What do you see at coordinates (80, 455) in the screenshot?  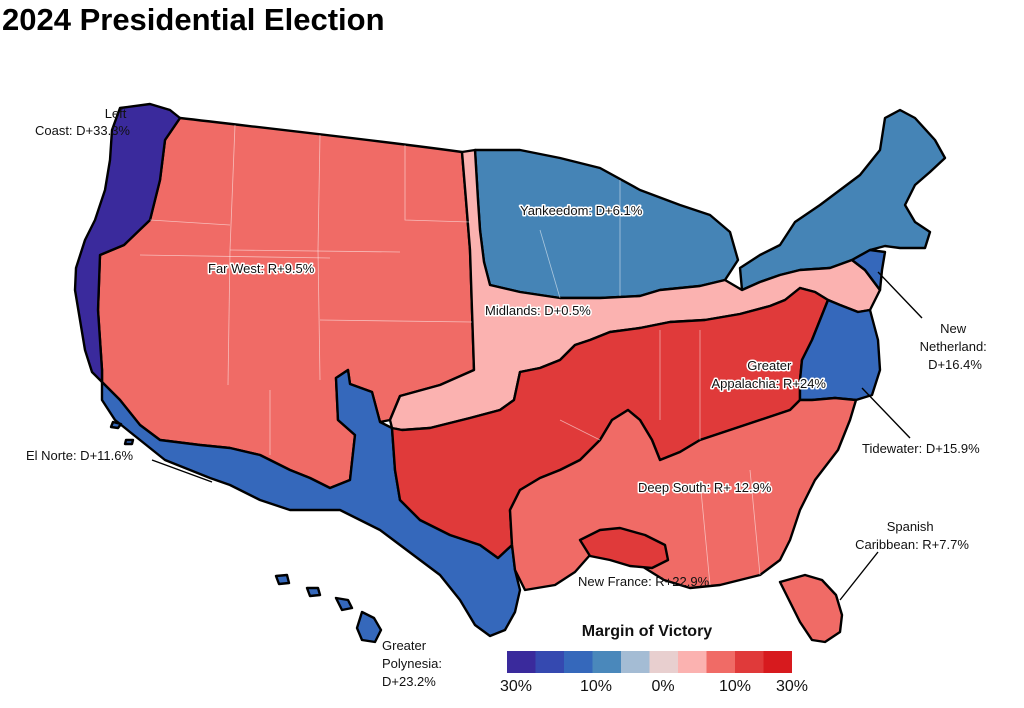 I see `label-el-norte: El Norte: D+11.6%` at bounding box center [80, 455].